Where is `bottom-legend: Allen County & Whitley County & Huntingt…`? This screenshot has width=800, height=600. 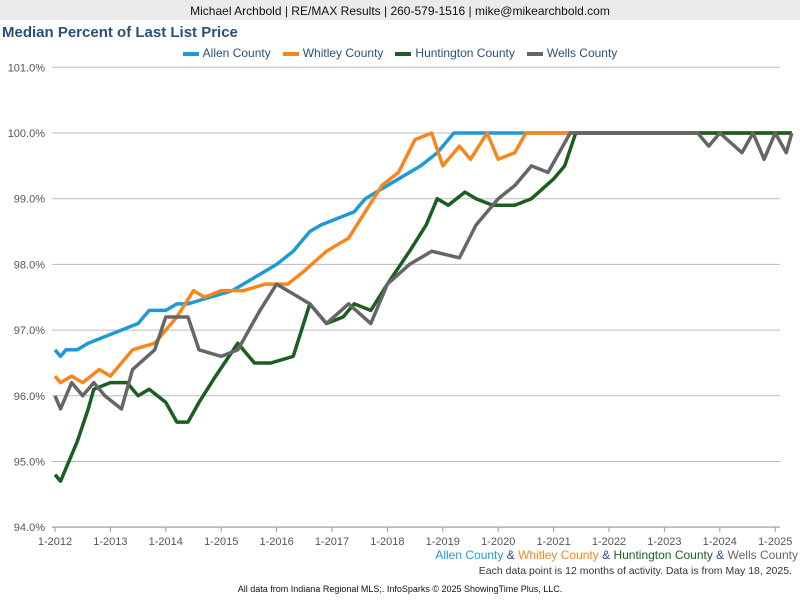 bottom-legend: Allen County & Whitley County & Huntingt… is located at coordinates (616, 555).